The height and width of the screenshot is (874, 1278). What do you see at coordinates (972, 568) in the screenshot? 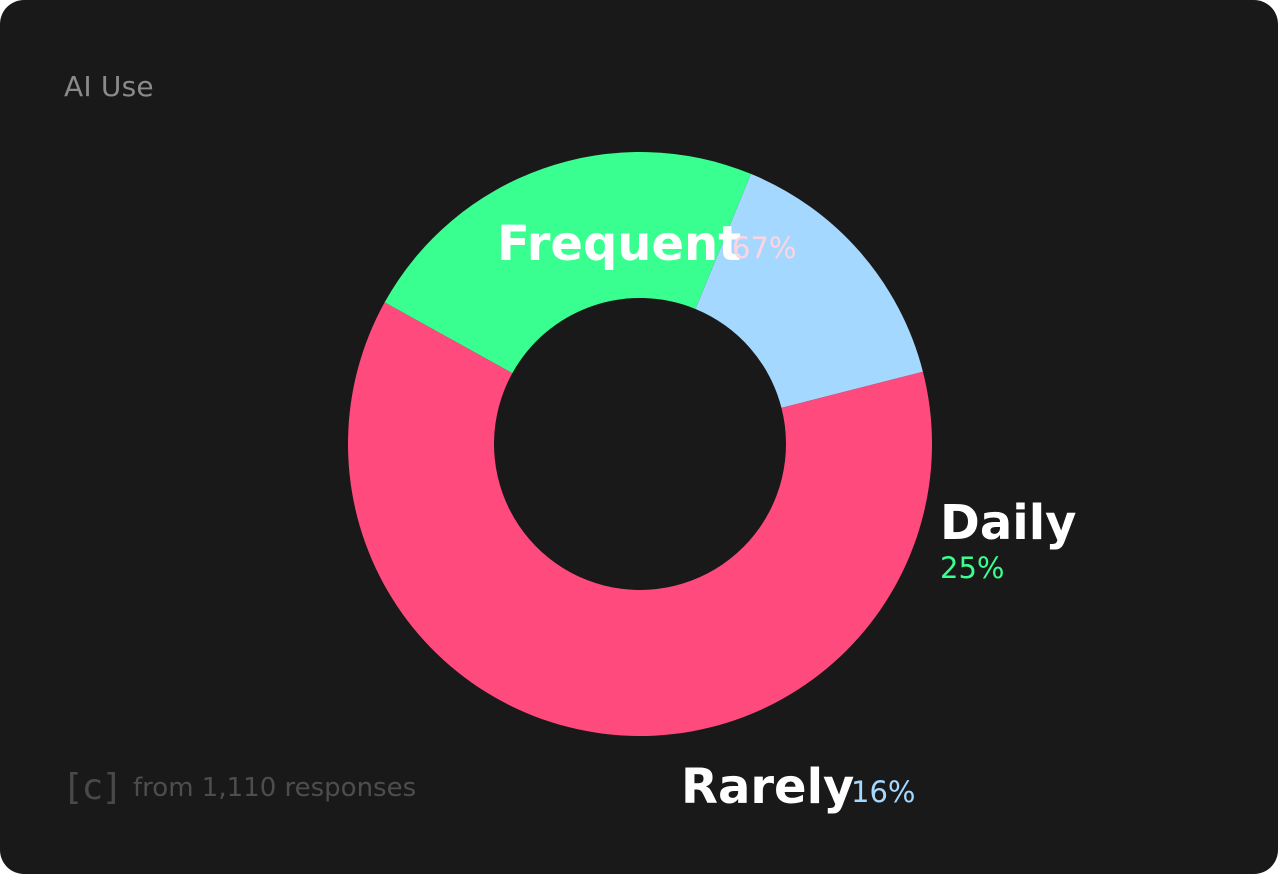
I see `slice-value-daily: 25%` at bounding box center [972, 568].